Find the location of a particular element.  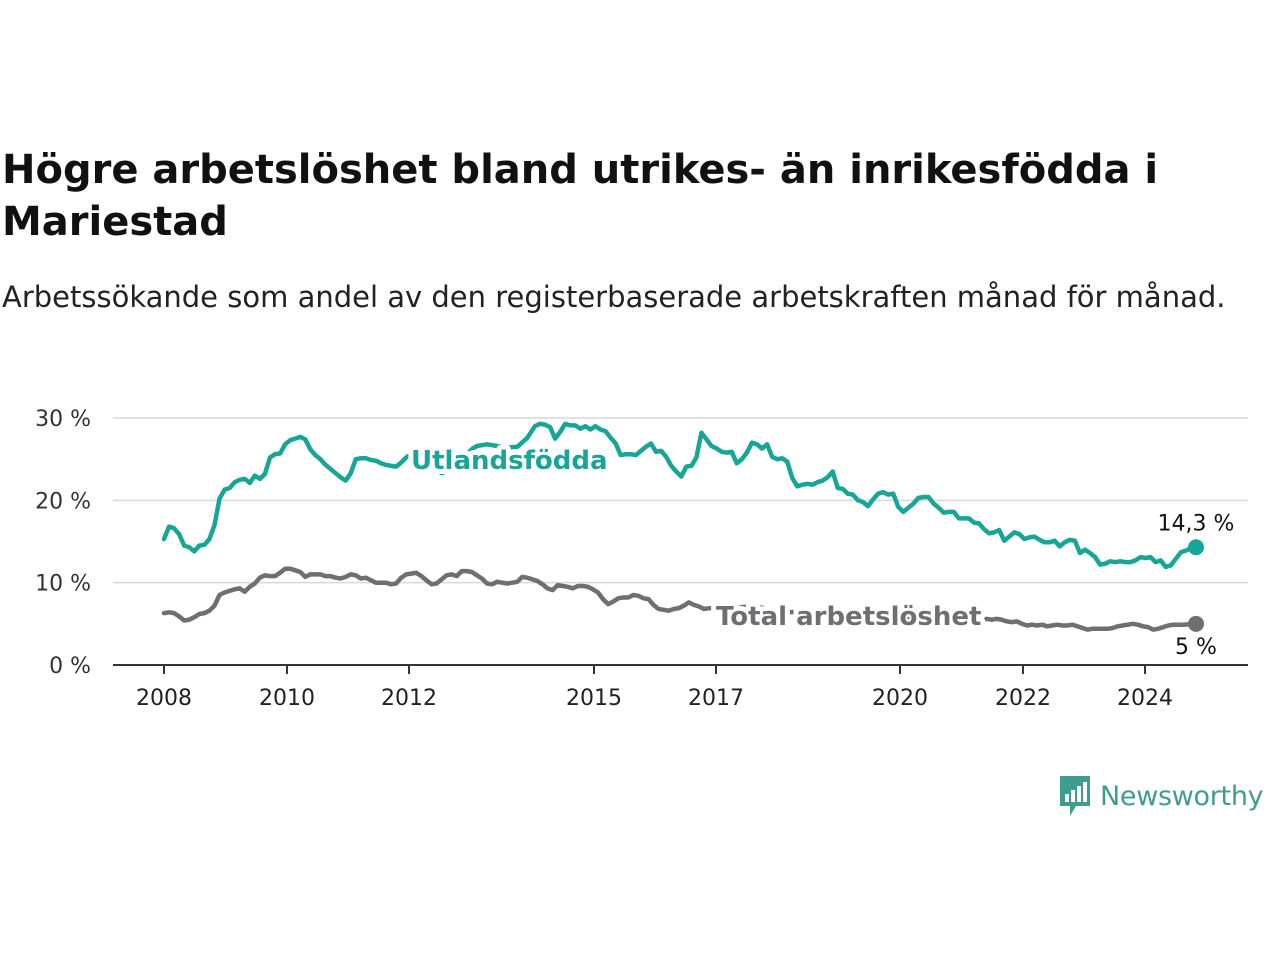

newsworthy-logo-icon is located at coordinates (1075, 796).